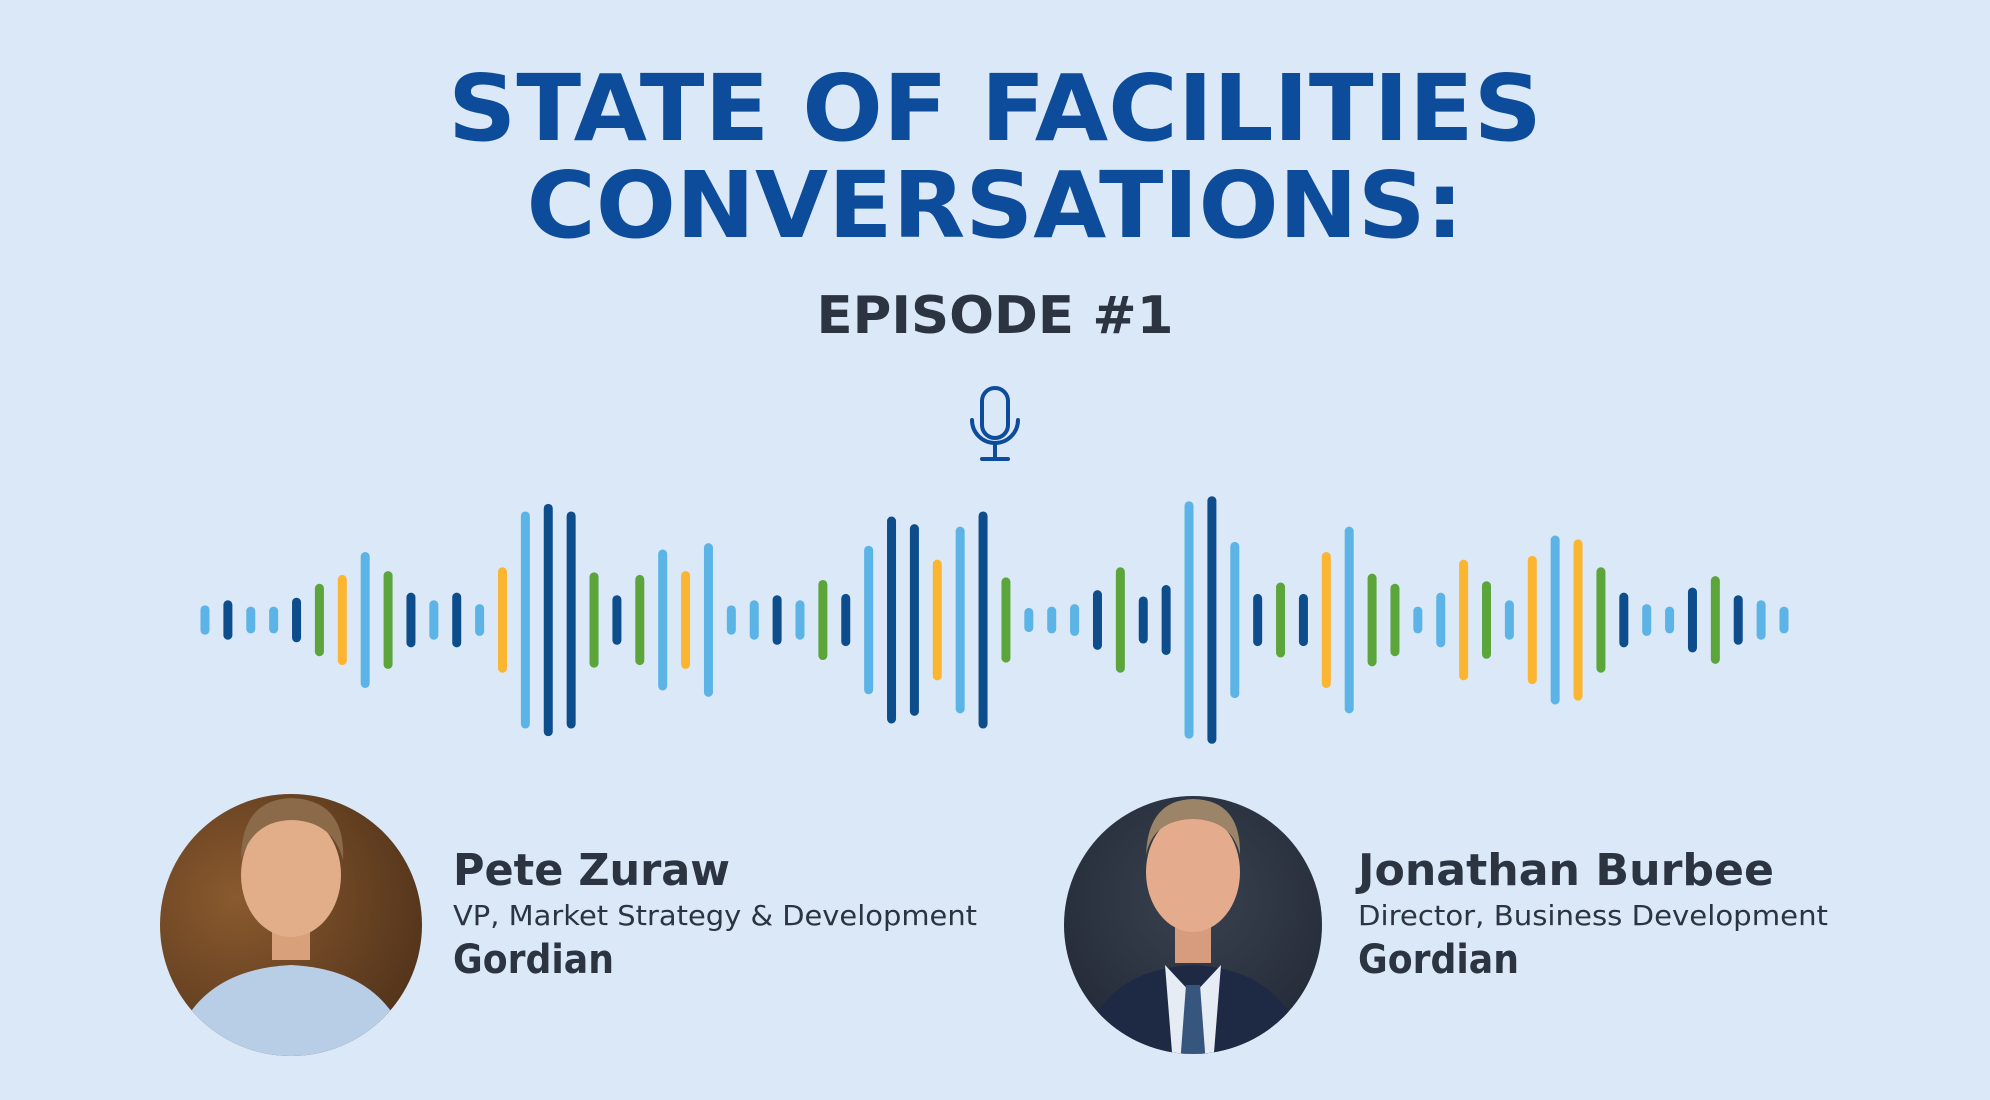 The width and height of the screenshot is (1990, 1100). What do you see at coordinates (1593, 915) in the screenshot?
I see `speaker-role: Director, Business Development` at bounding box center [1593, 915].